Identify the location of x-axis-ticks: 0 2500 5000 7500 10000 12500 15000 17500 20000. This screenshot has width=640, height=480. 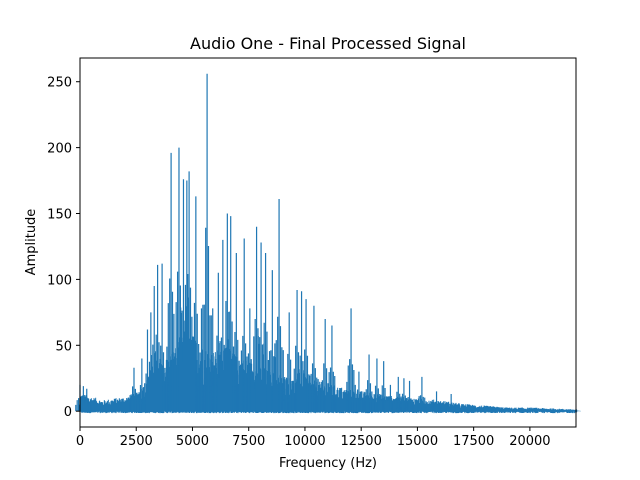
(313, 438).